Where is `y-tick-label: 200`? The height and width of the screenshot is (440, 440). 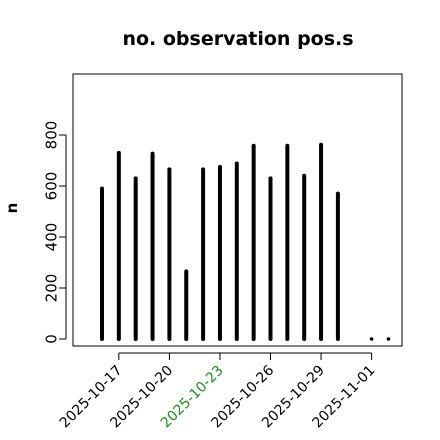 y-tick-label: 200 is located at coordinates (52, 288).